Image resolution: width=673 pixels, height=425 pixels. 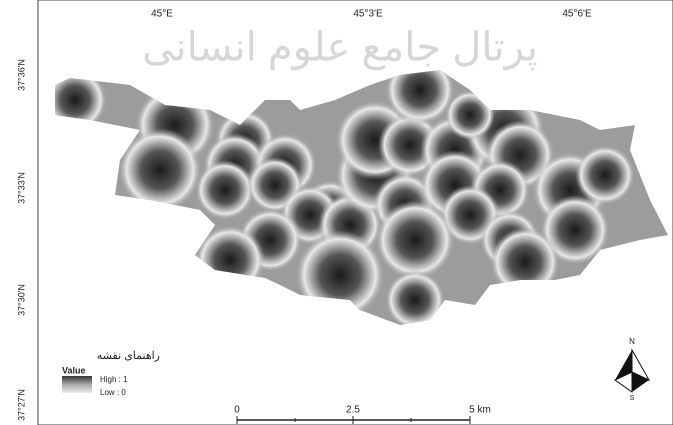 I want to click on arrow-left, so click(x=623, y=365).